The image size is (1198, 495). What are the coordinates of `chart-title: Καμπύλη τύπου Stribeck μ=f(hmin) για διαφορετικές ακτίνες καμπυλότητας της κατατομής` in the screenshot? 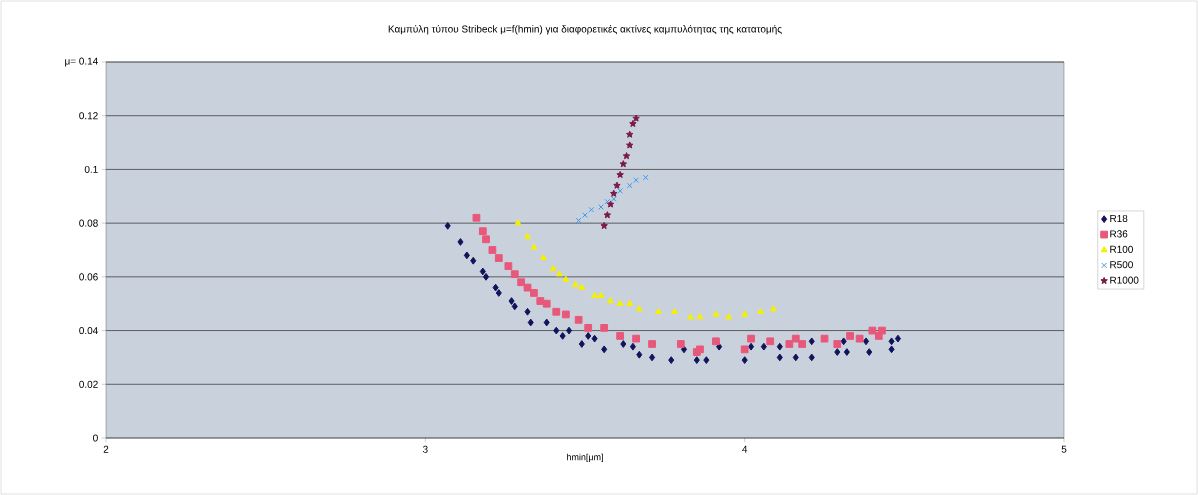 It's located at (585, 29).